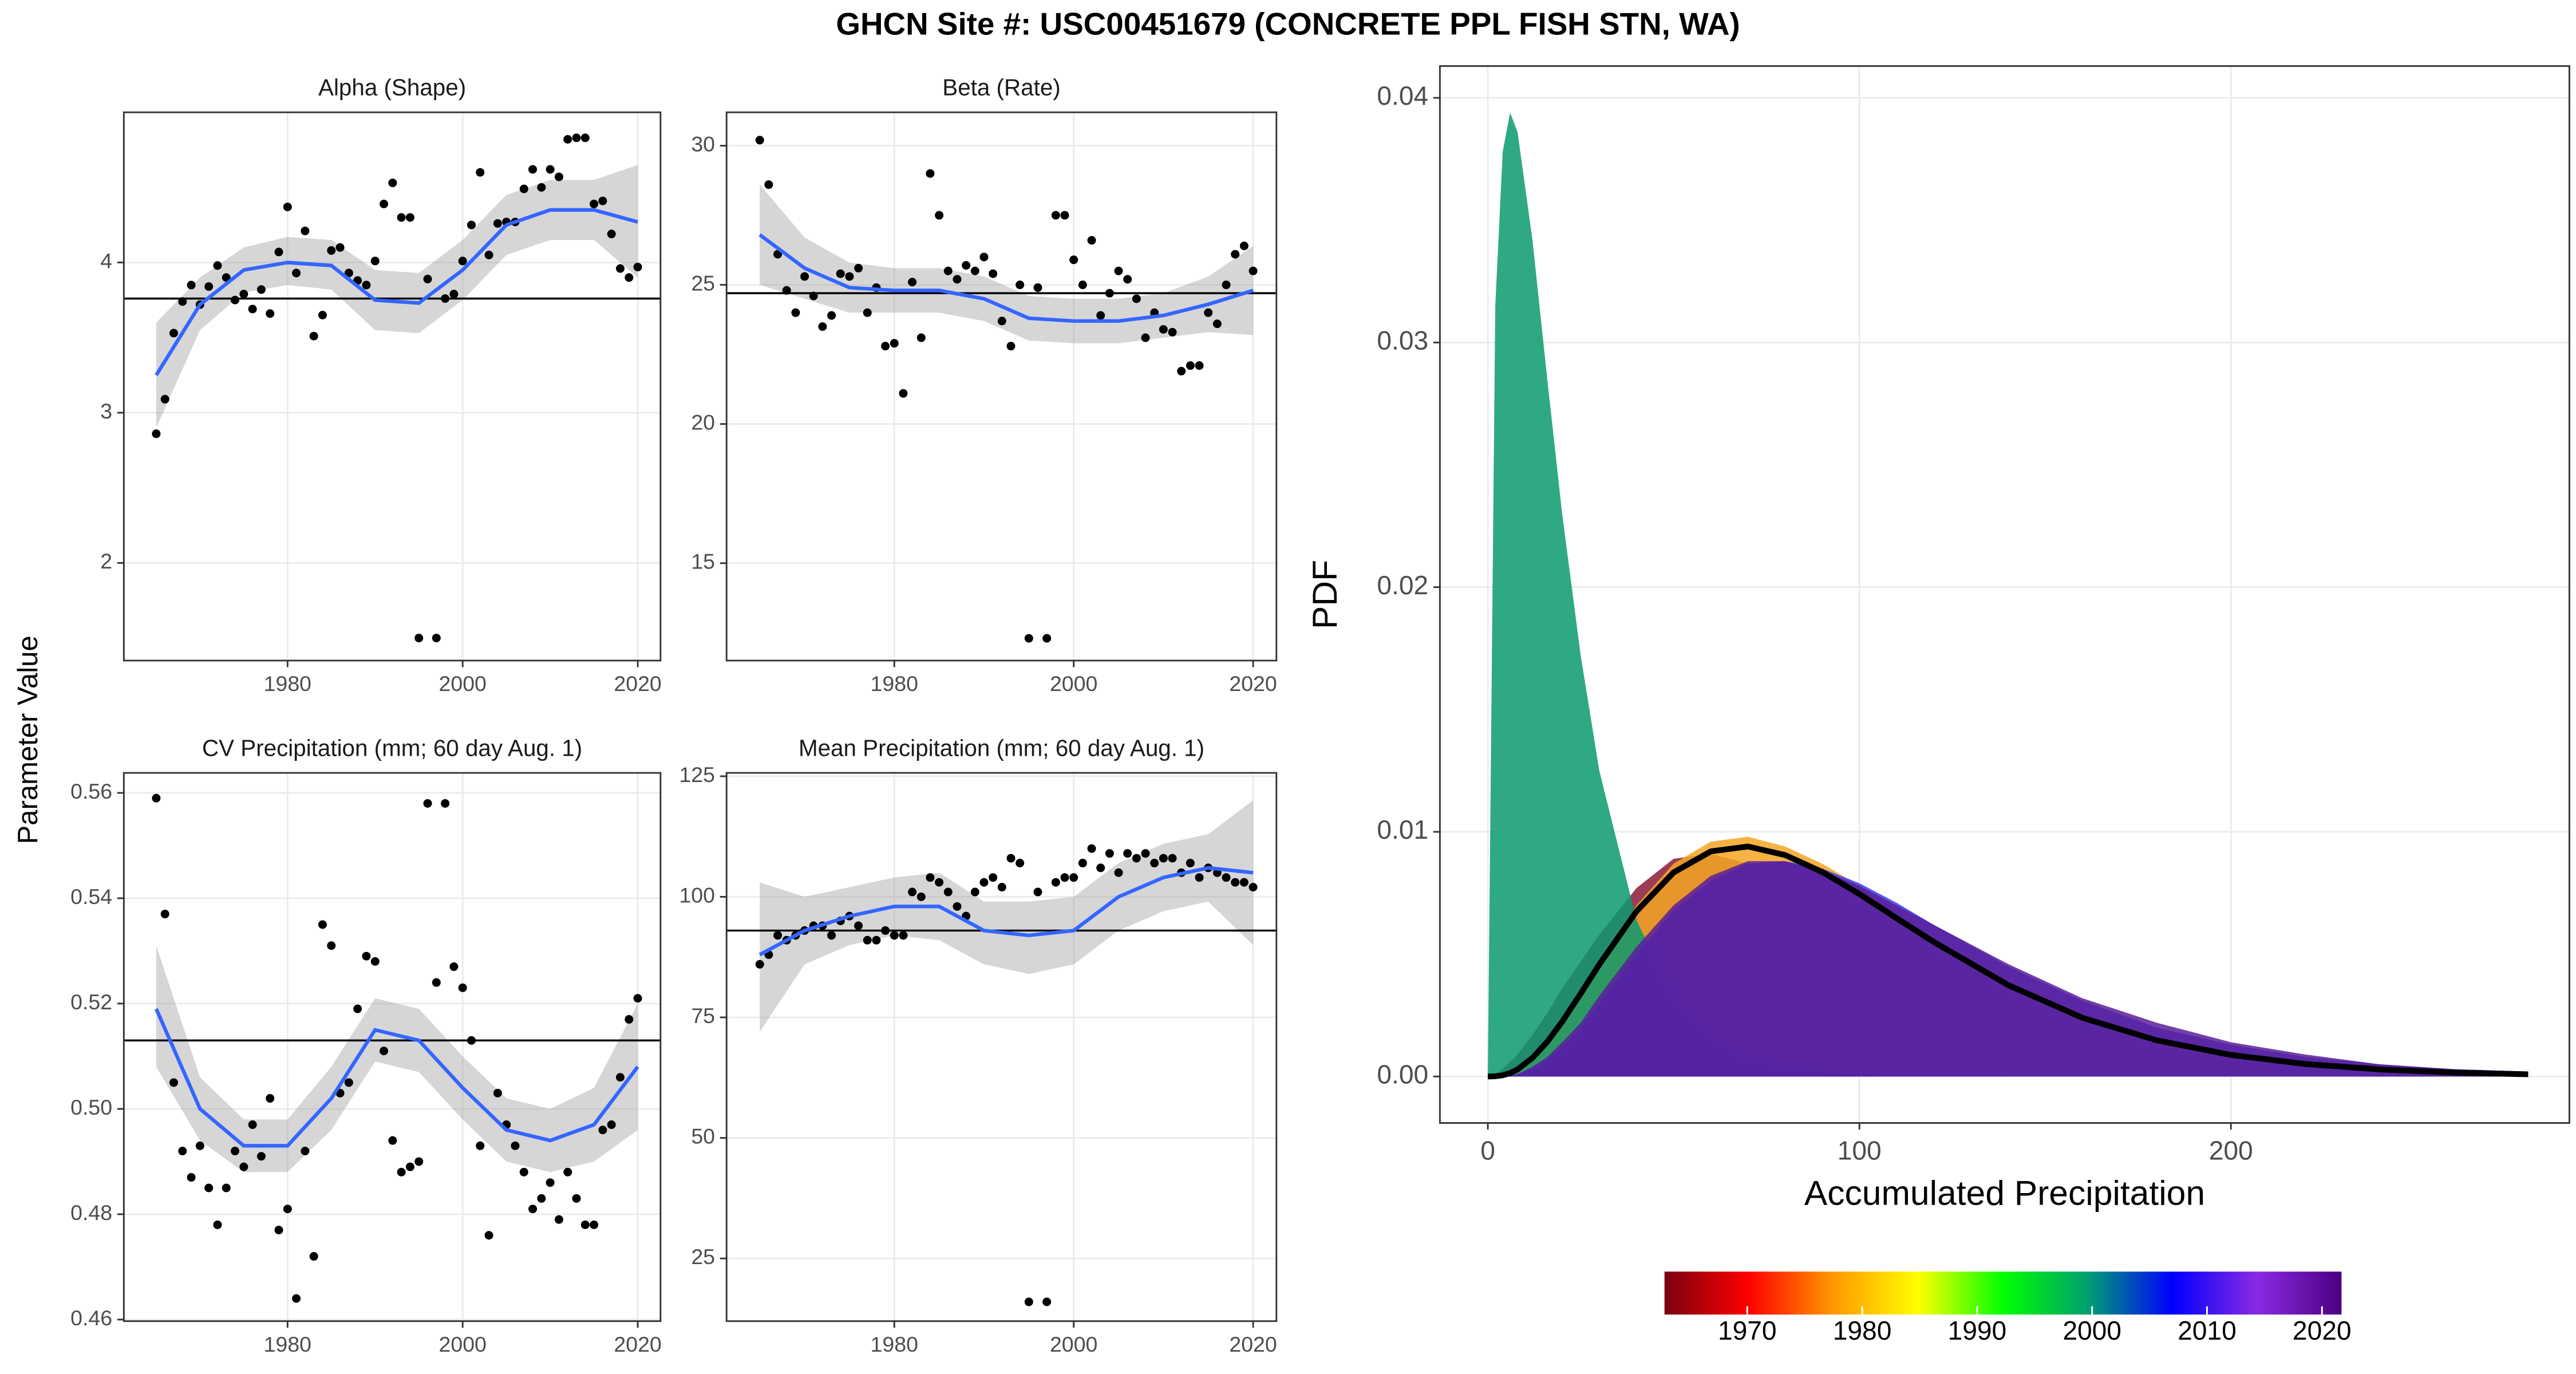 This screenshot has height=1374, width=2576. Describe the element at coordinates (2092, 1330) in the screenshot. I see `colorbar-label: 2000` at that location.